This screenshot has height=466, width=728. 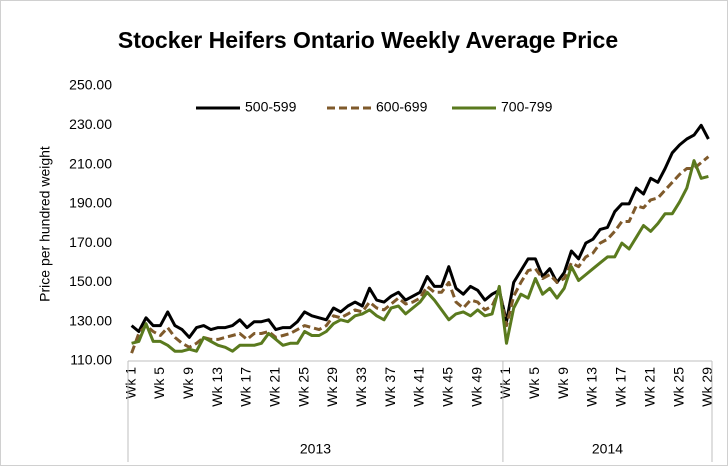 I want to click on y-axis-label: Price per hundred weight, so click(x=45, y=224).